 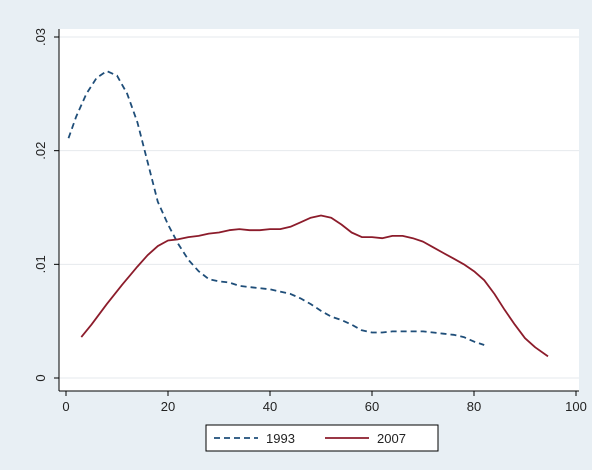 I want to click on x-tick-label: 80, so click(x=474, y=406).